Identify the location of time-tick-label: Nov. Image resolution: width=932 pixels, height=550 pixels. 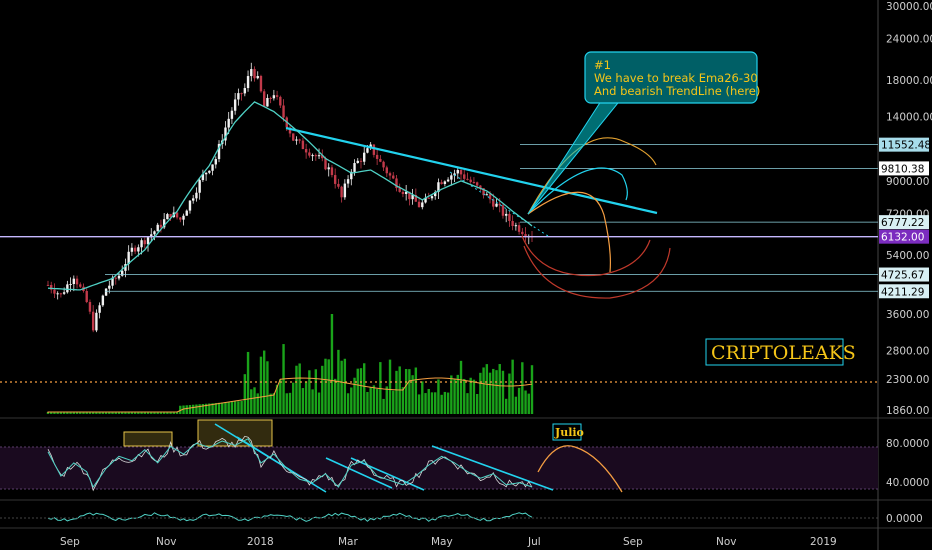
(726, 542).